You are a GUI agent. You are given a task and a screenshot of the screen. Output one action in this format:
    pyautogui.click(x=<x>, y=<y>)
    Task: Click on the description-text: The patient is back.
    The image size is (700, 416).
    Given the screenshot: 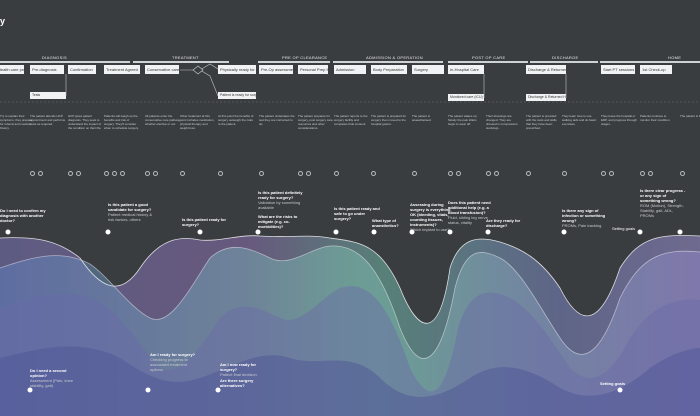 What is the action you would take?
    pyautogui.click(x=690, y=116)
    